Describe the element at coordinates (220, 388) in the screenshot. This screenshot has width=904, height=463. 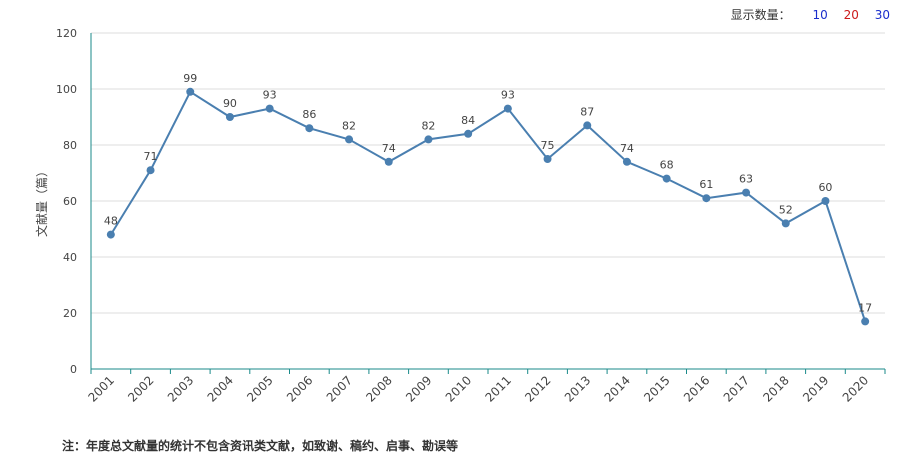
I see `x-tick-label: 2004` at that location.